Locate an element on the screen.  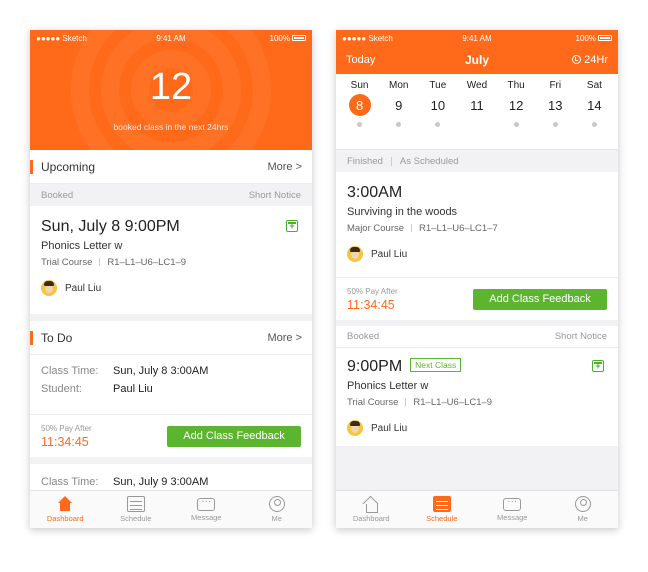
clock-icon is located at coordinates (577, 59).